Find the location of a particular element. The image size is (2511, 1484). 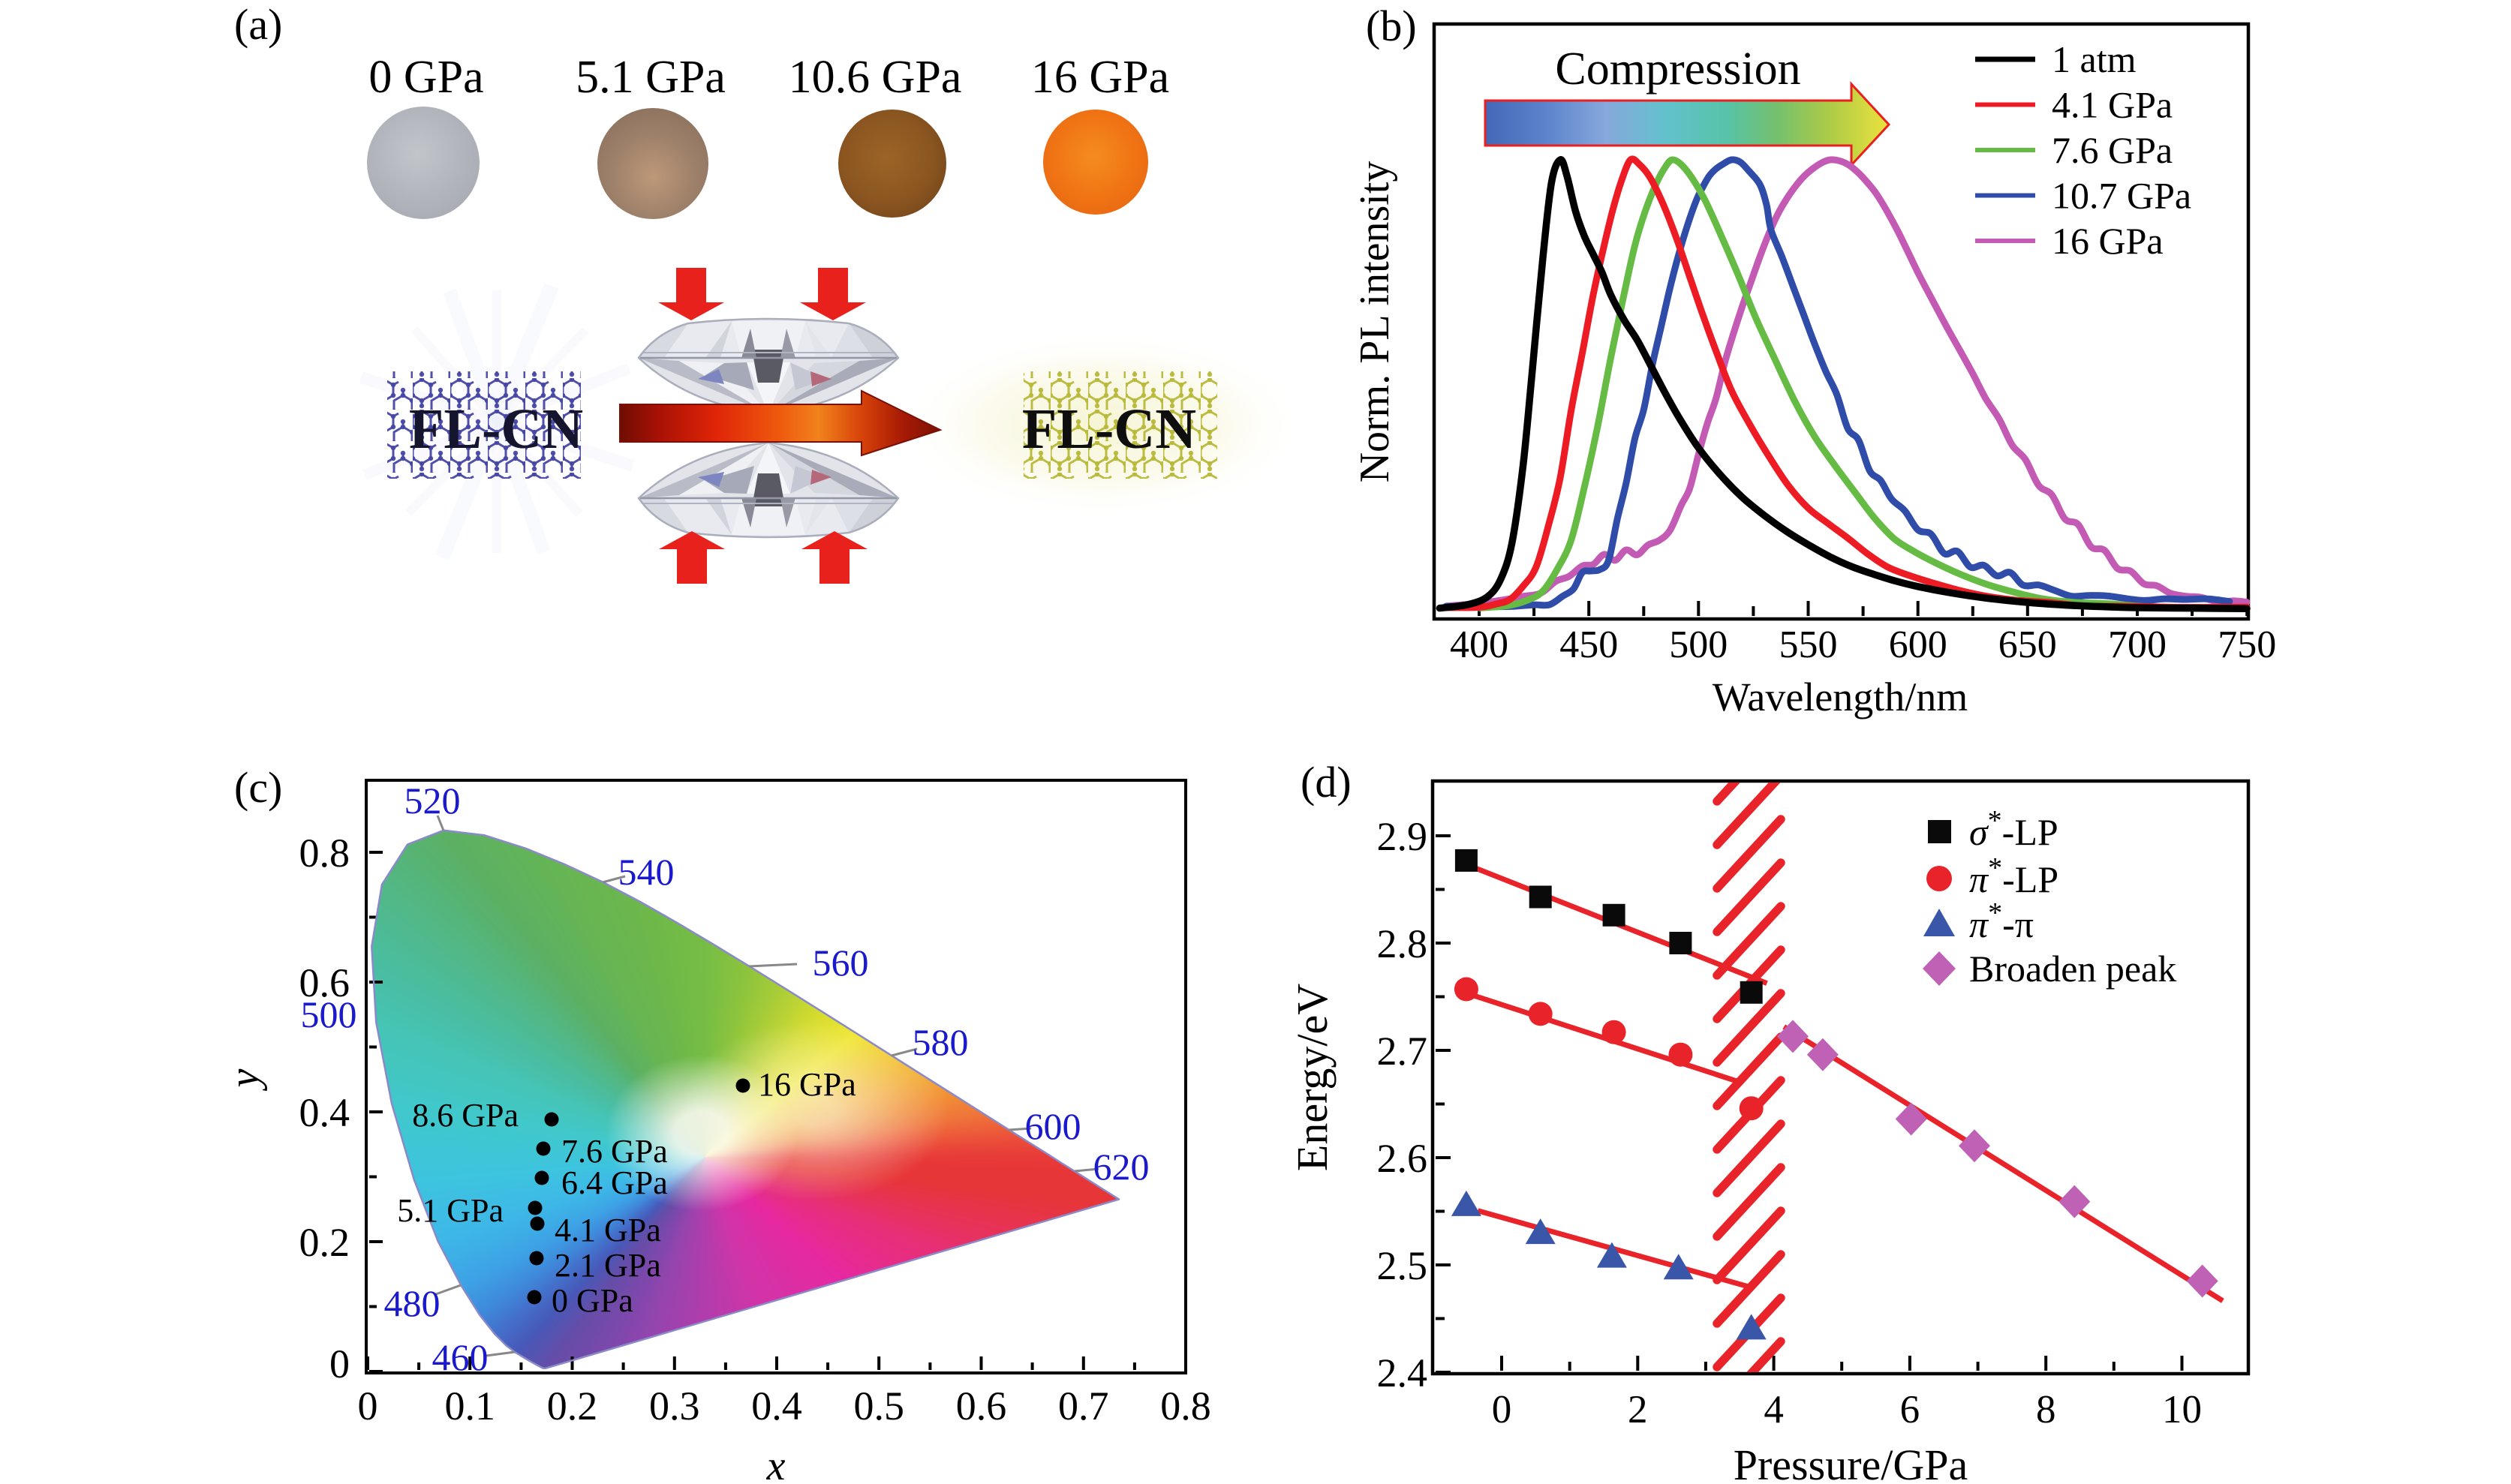

svg-text: (a) is located at coordinates (258, 24).